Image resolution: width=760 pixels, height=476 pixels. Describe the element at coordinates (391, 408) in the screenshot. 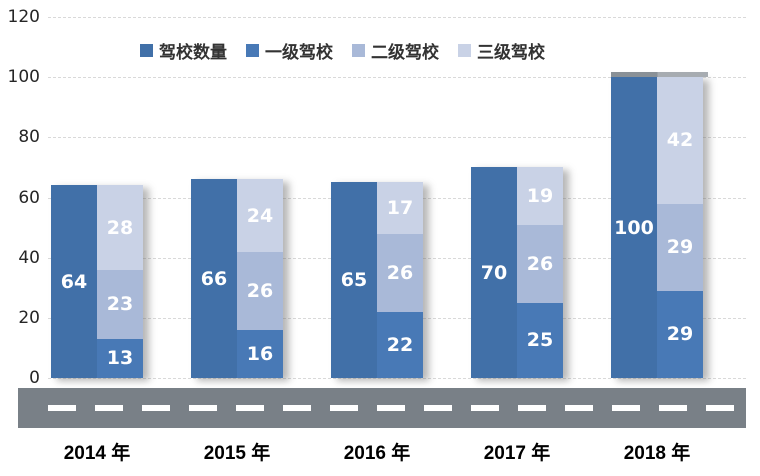

I see `road-dashed-line` at that location.